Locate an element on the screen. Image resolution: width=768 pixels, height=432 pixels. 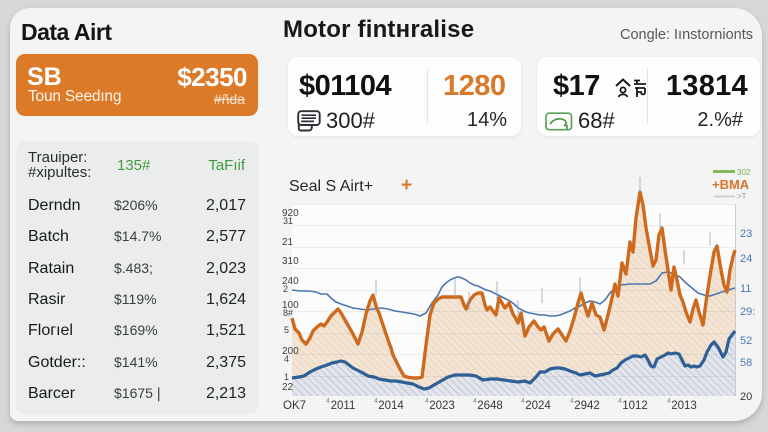
svg-text: 20 is located at coordinates (746, 397).